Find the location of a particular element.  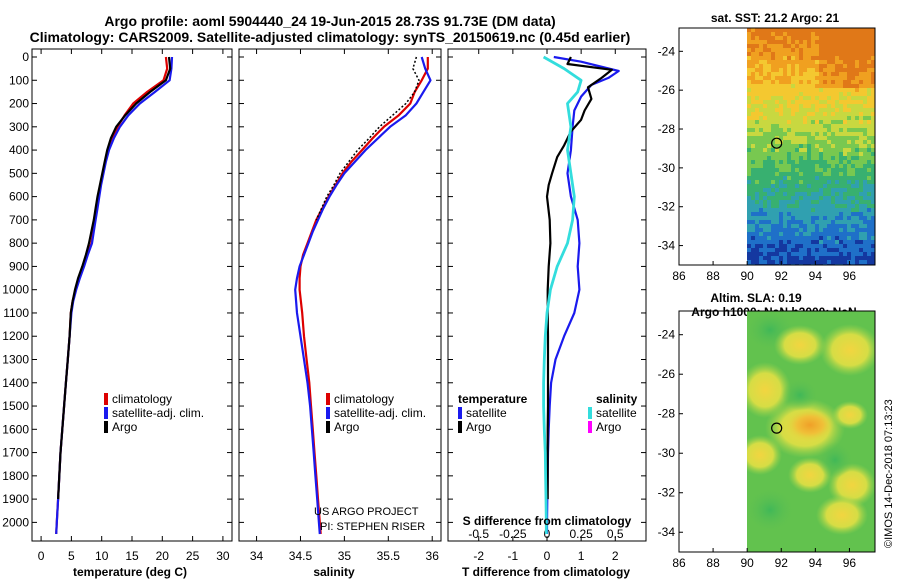

top-tick-label: 0.5 is located at coordinates (615, 534).